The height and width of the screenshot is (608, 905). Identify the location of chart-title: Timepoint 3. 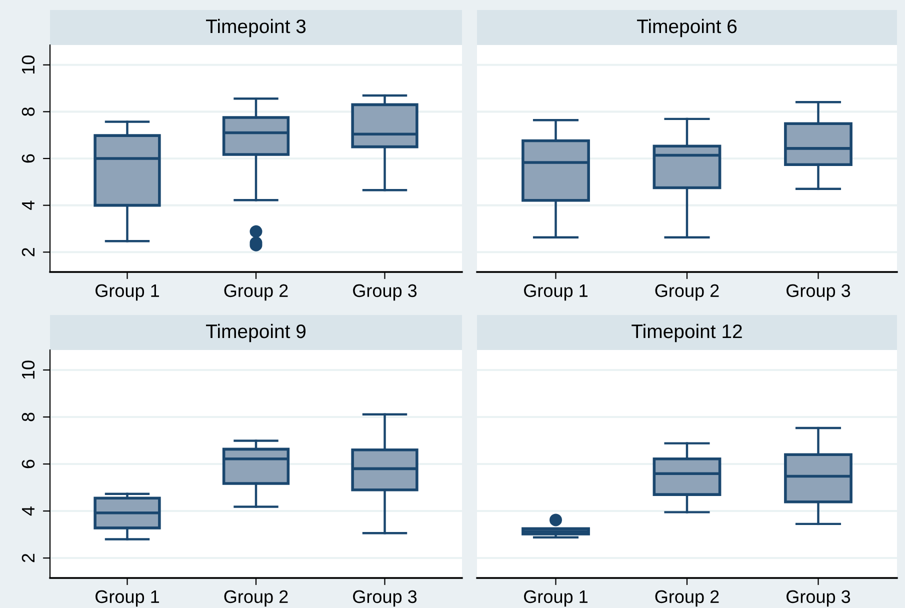
(256, 28).